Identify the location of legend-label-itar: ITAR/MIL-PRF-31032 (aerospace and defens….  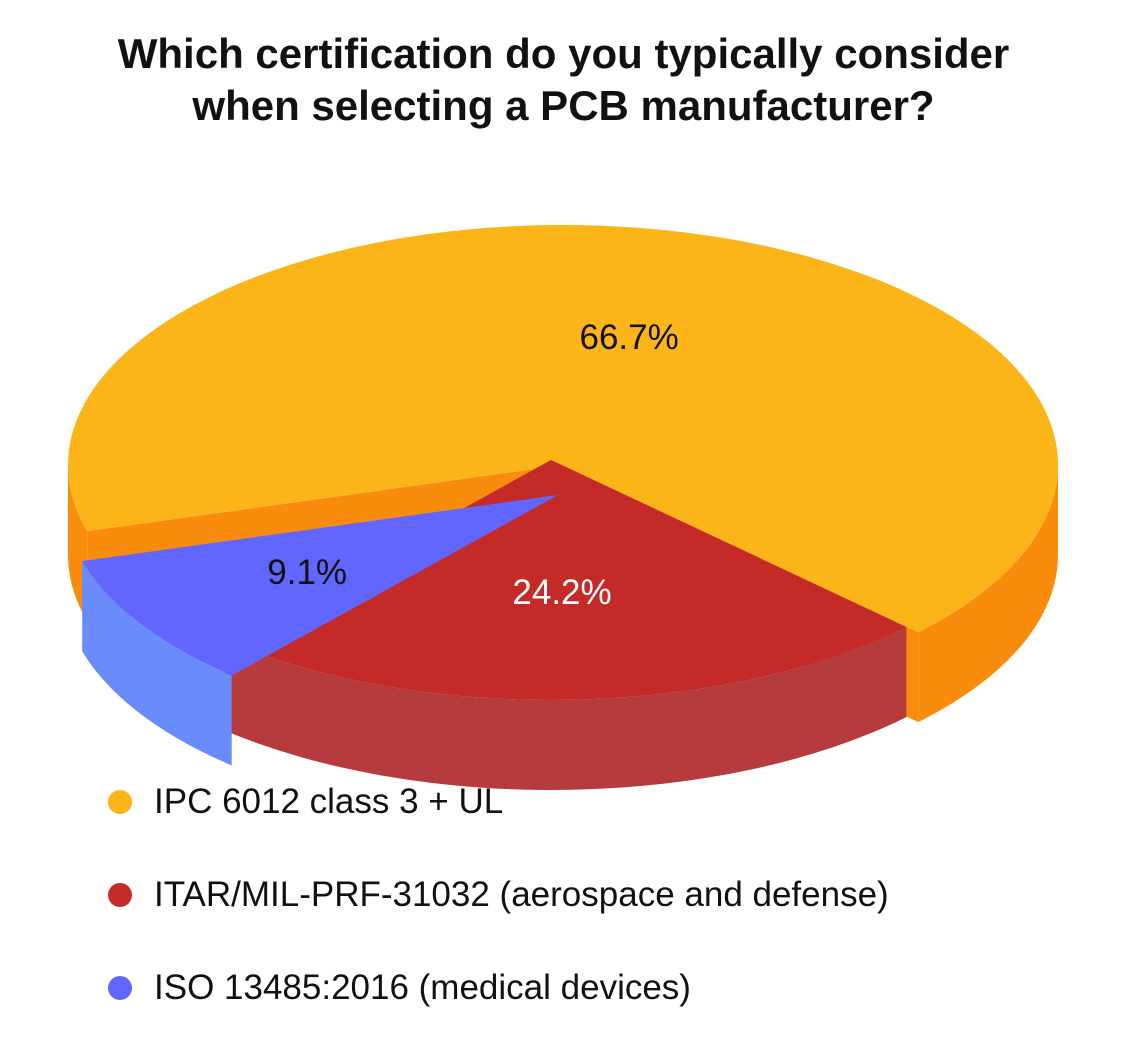
(521, 894).